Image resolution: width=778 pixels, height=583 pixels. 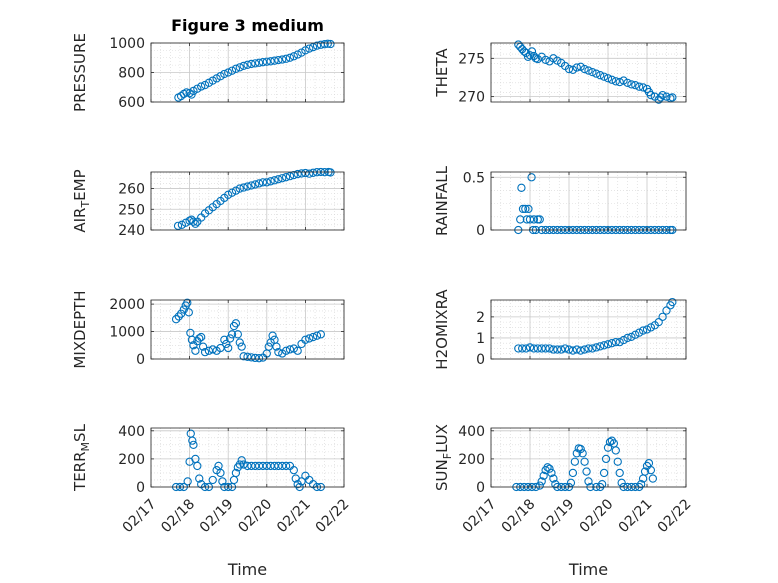 I want to click on y-tick-label: 240, so click(x=131, y=231).